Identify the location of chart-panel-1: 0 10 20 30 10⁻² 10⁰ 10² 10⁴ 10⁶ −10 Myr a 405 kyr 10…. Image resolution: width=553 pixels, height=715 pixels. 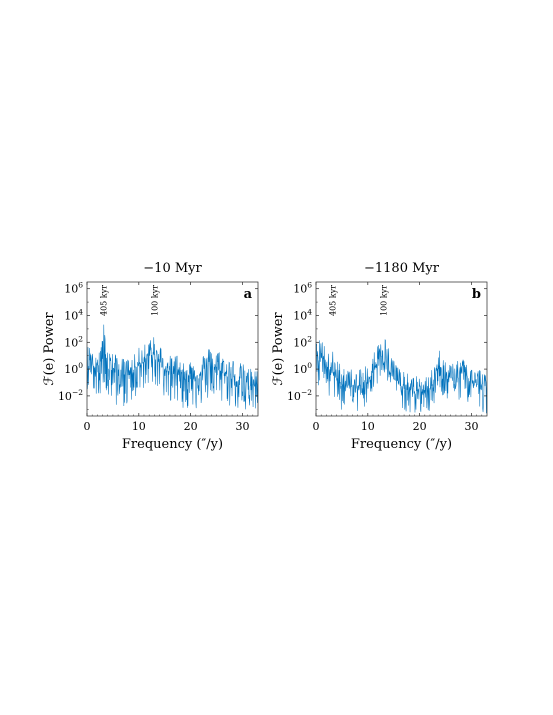
(150, 356).